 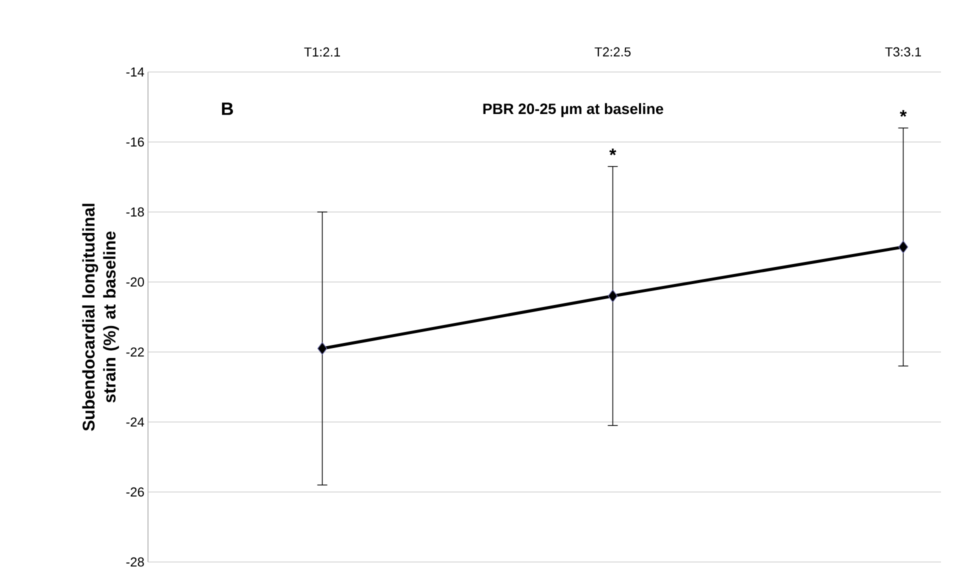 What do you see at coordinates (573, 110) in the screenshot?
I see `text: PBR 20-25 µm at baseline` at bounding box center [573, 110].